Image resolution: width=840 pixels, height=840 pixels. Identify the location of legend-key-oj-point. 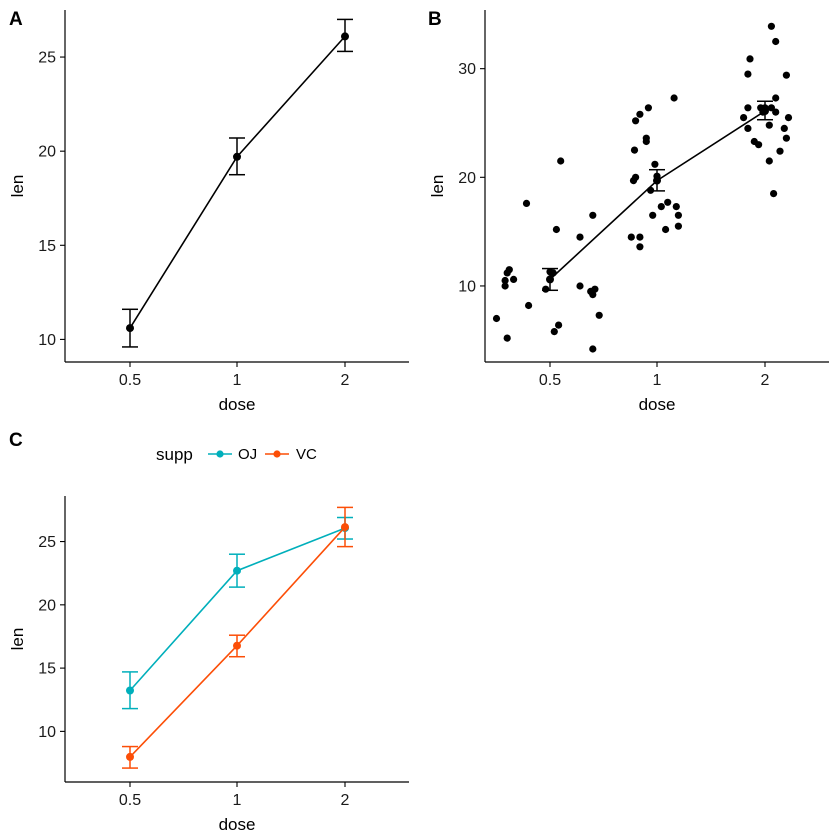
(220, 454).